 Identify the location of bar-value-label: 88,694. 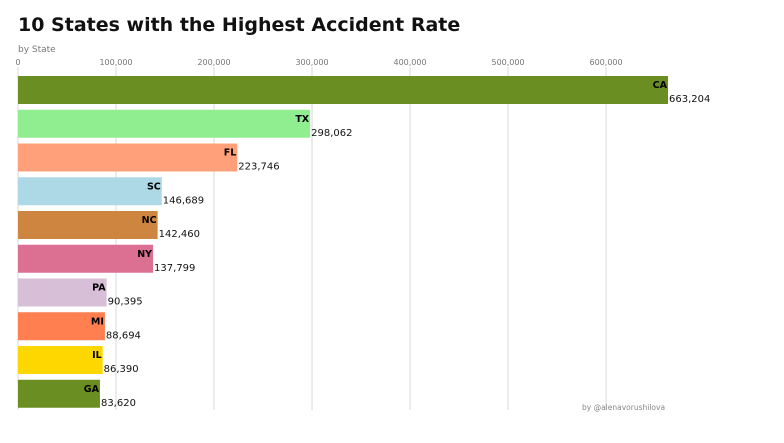
(123, 335).